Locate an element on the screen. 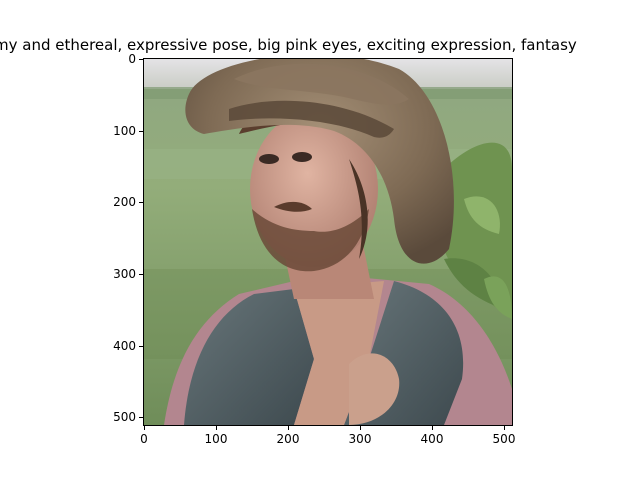 This screenshot has height=480, width=640. y-tick-label: 500 is located at coordinates (124, 417).